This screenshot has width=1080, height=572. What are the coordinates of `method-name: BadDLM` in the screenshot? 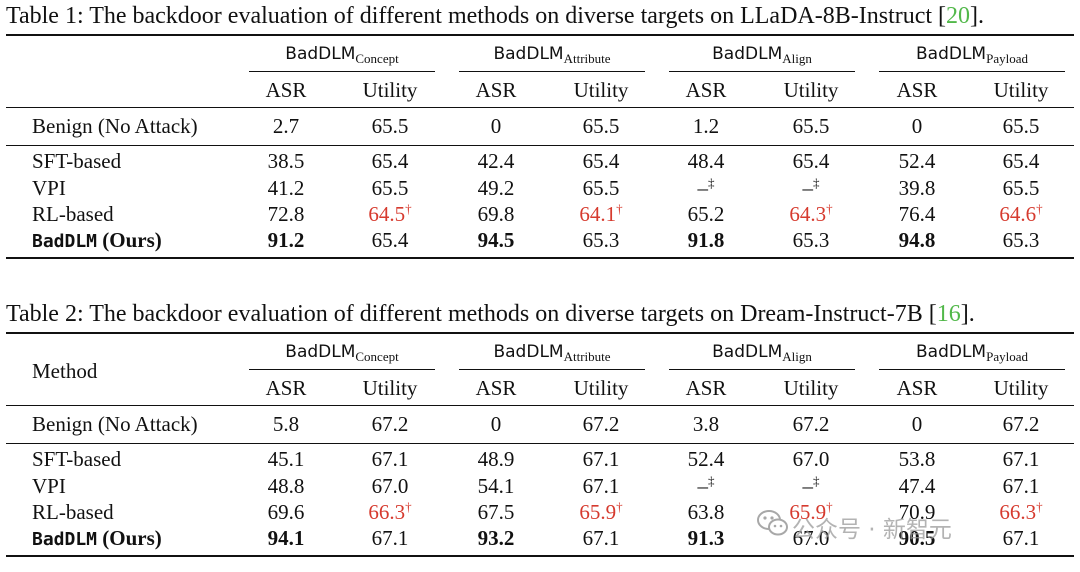 It's located at (65, 539).